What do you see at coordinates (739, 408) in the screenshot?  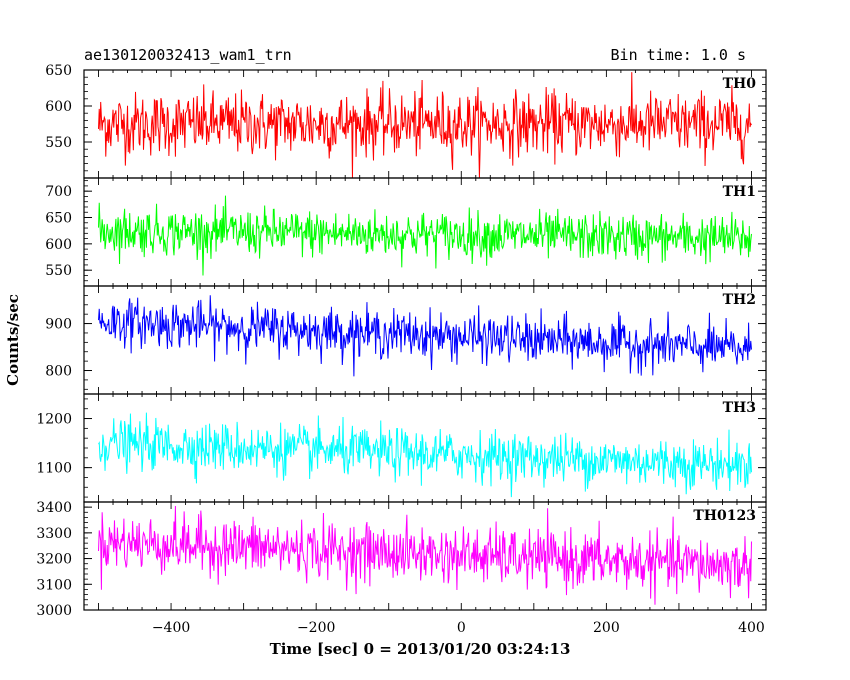 I see `series-label: TH3` at bounding box center [739, 408].